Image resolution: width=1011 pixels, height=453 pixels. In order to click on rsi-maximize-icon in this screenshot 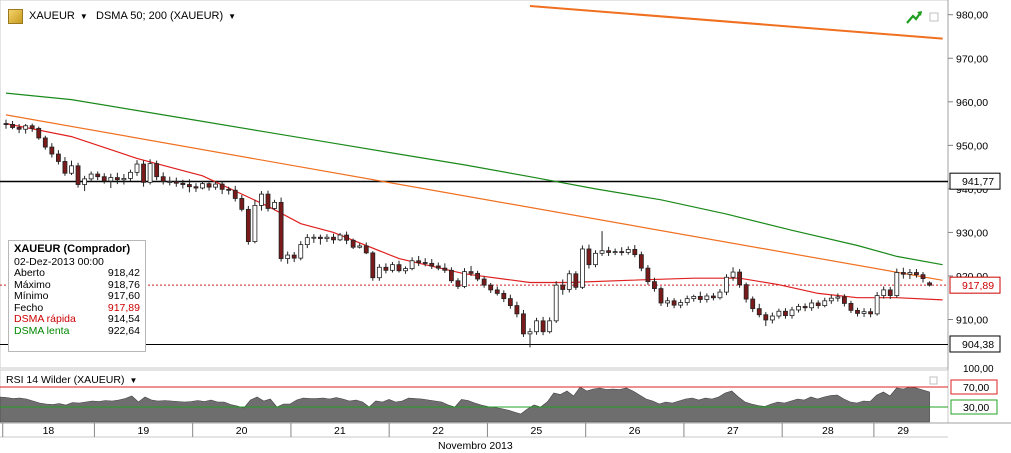, I will do `click(933, 380)`.